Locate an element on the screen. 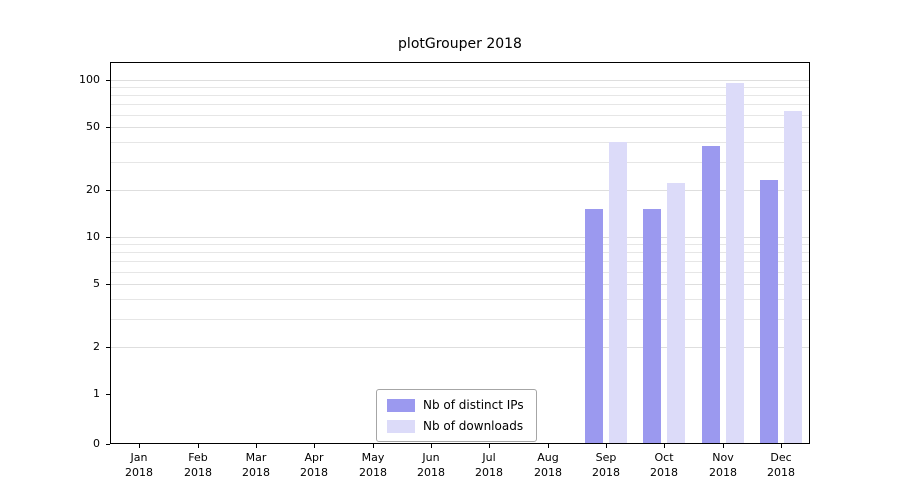 The height and width of the screenshot is (500, 900). legend: Nb of distinct IPs Nb of downloads is located at coordinates (456, 415).